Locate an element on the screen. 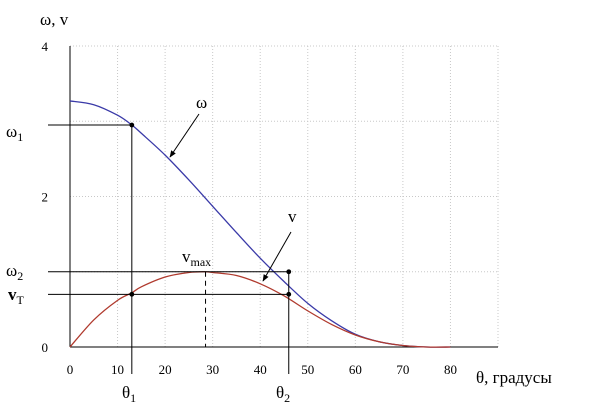 This screenshot has height=406, width=589. annotation-marks is located at coordinates (210, 205).